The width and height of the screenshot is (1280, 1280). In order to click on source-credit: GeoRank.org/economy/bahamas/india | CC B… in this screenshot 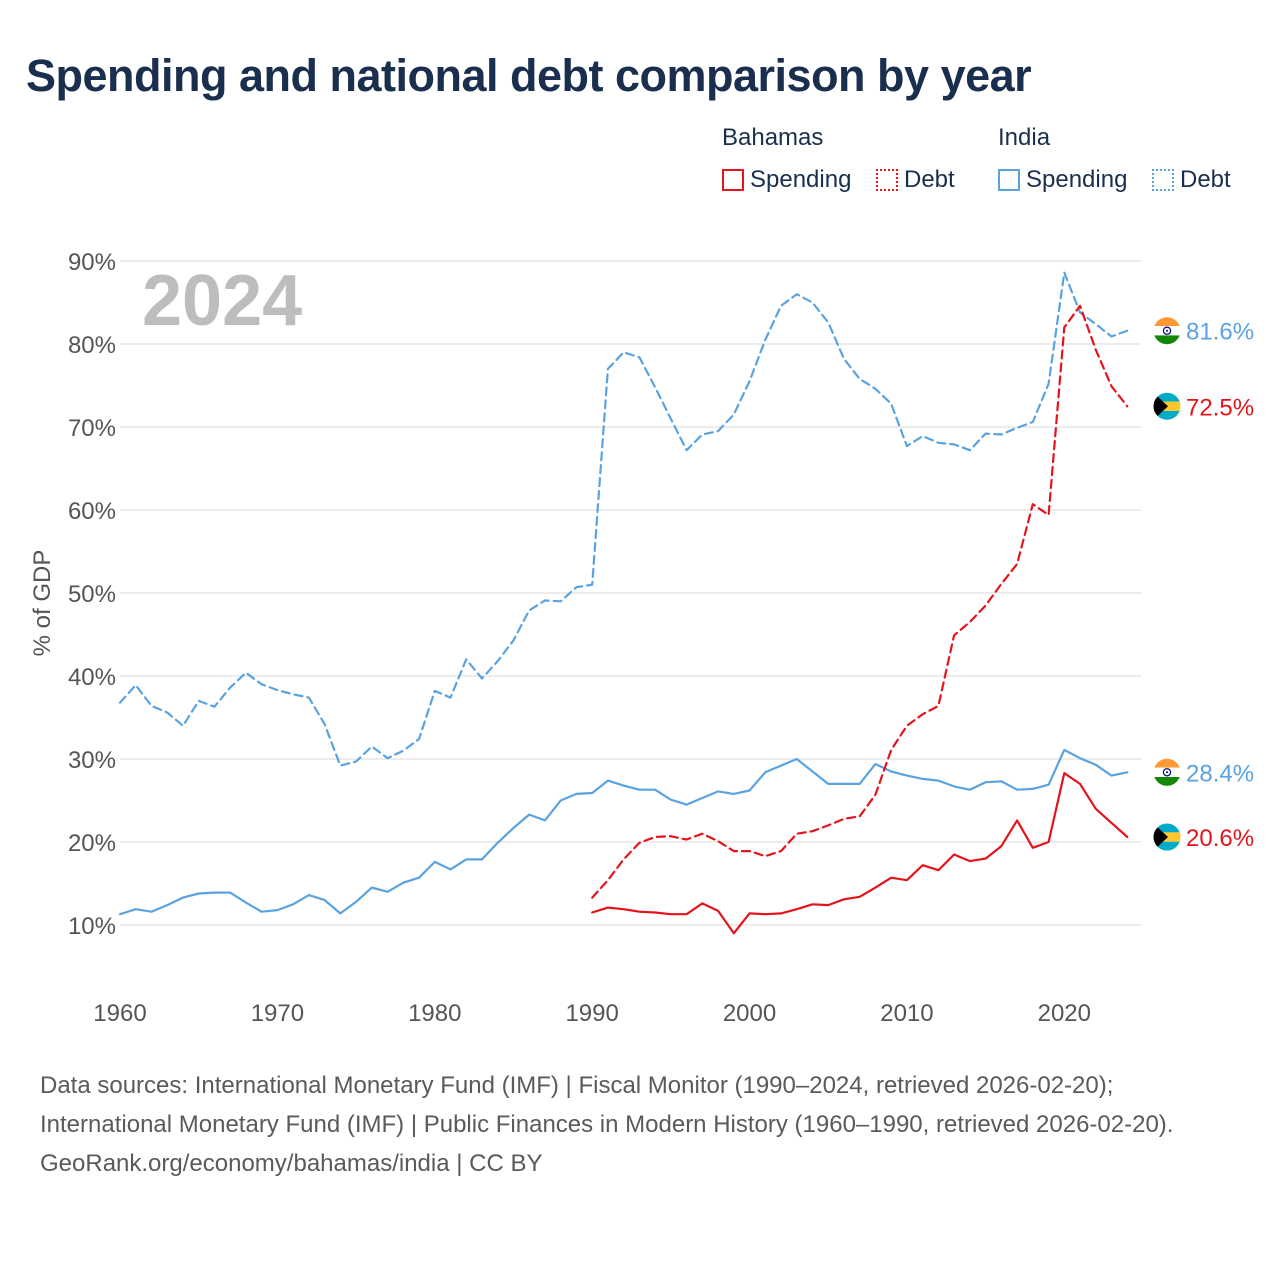, I will do `click(291, 1163)`.